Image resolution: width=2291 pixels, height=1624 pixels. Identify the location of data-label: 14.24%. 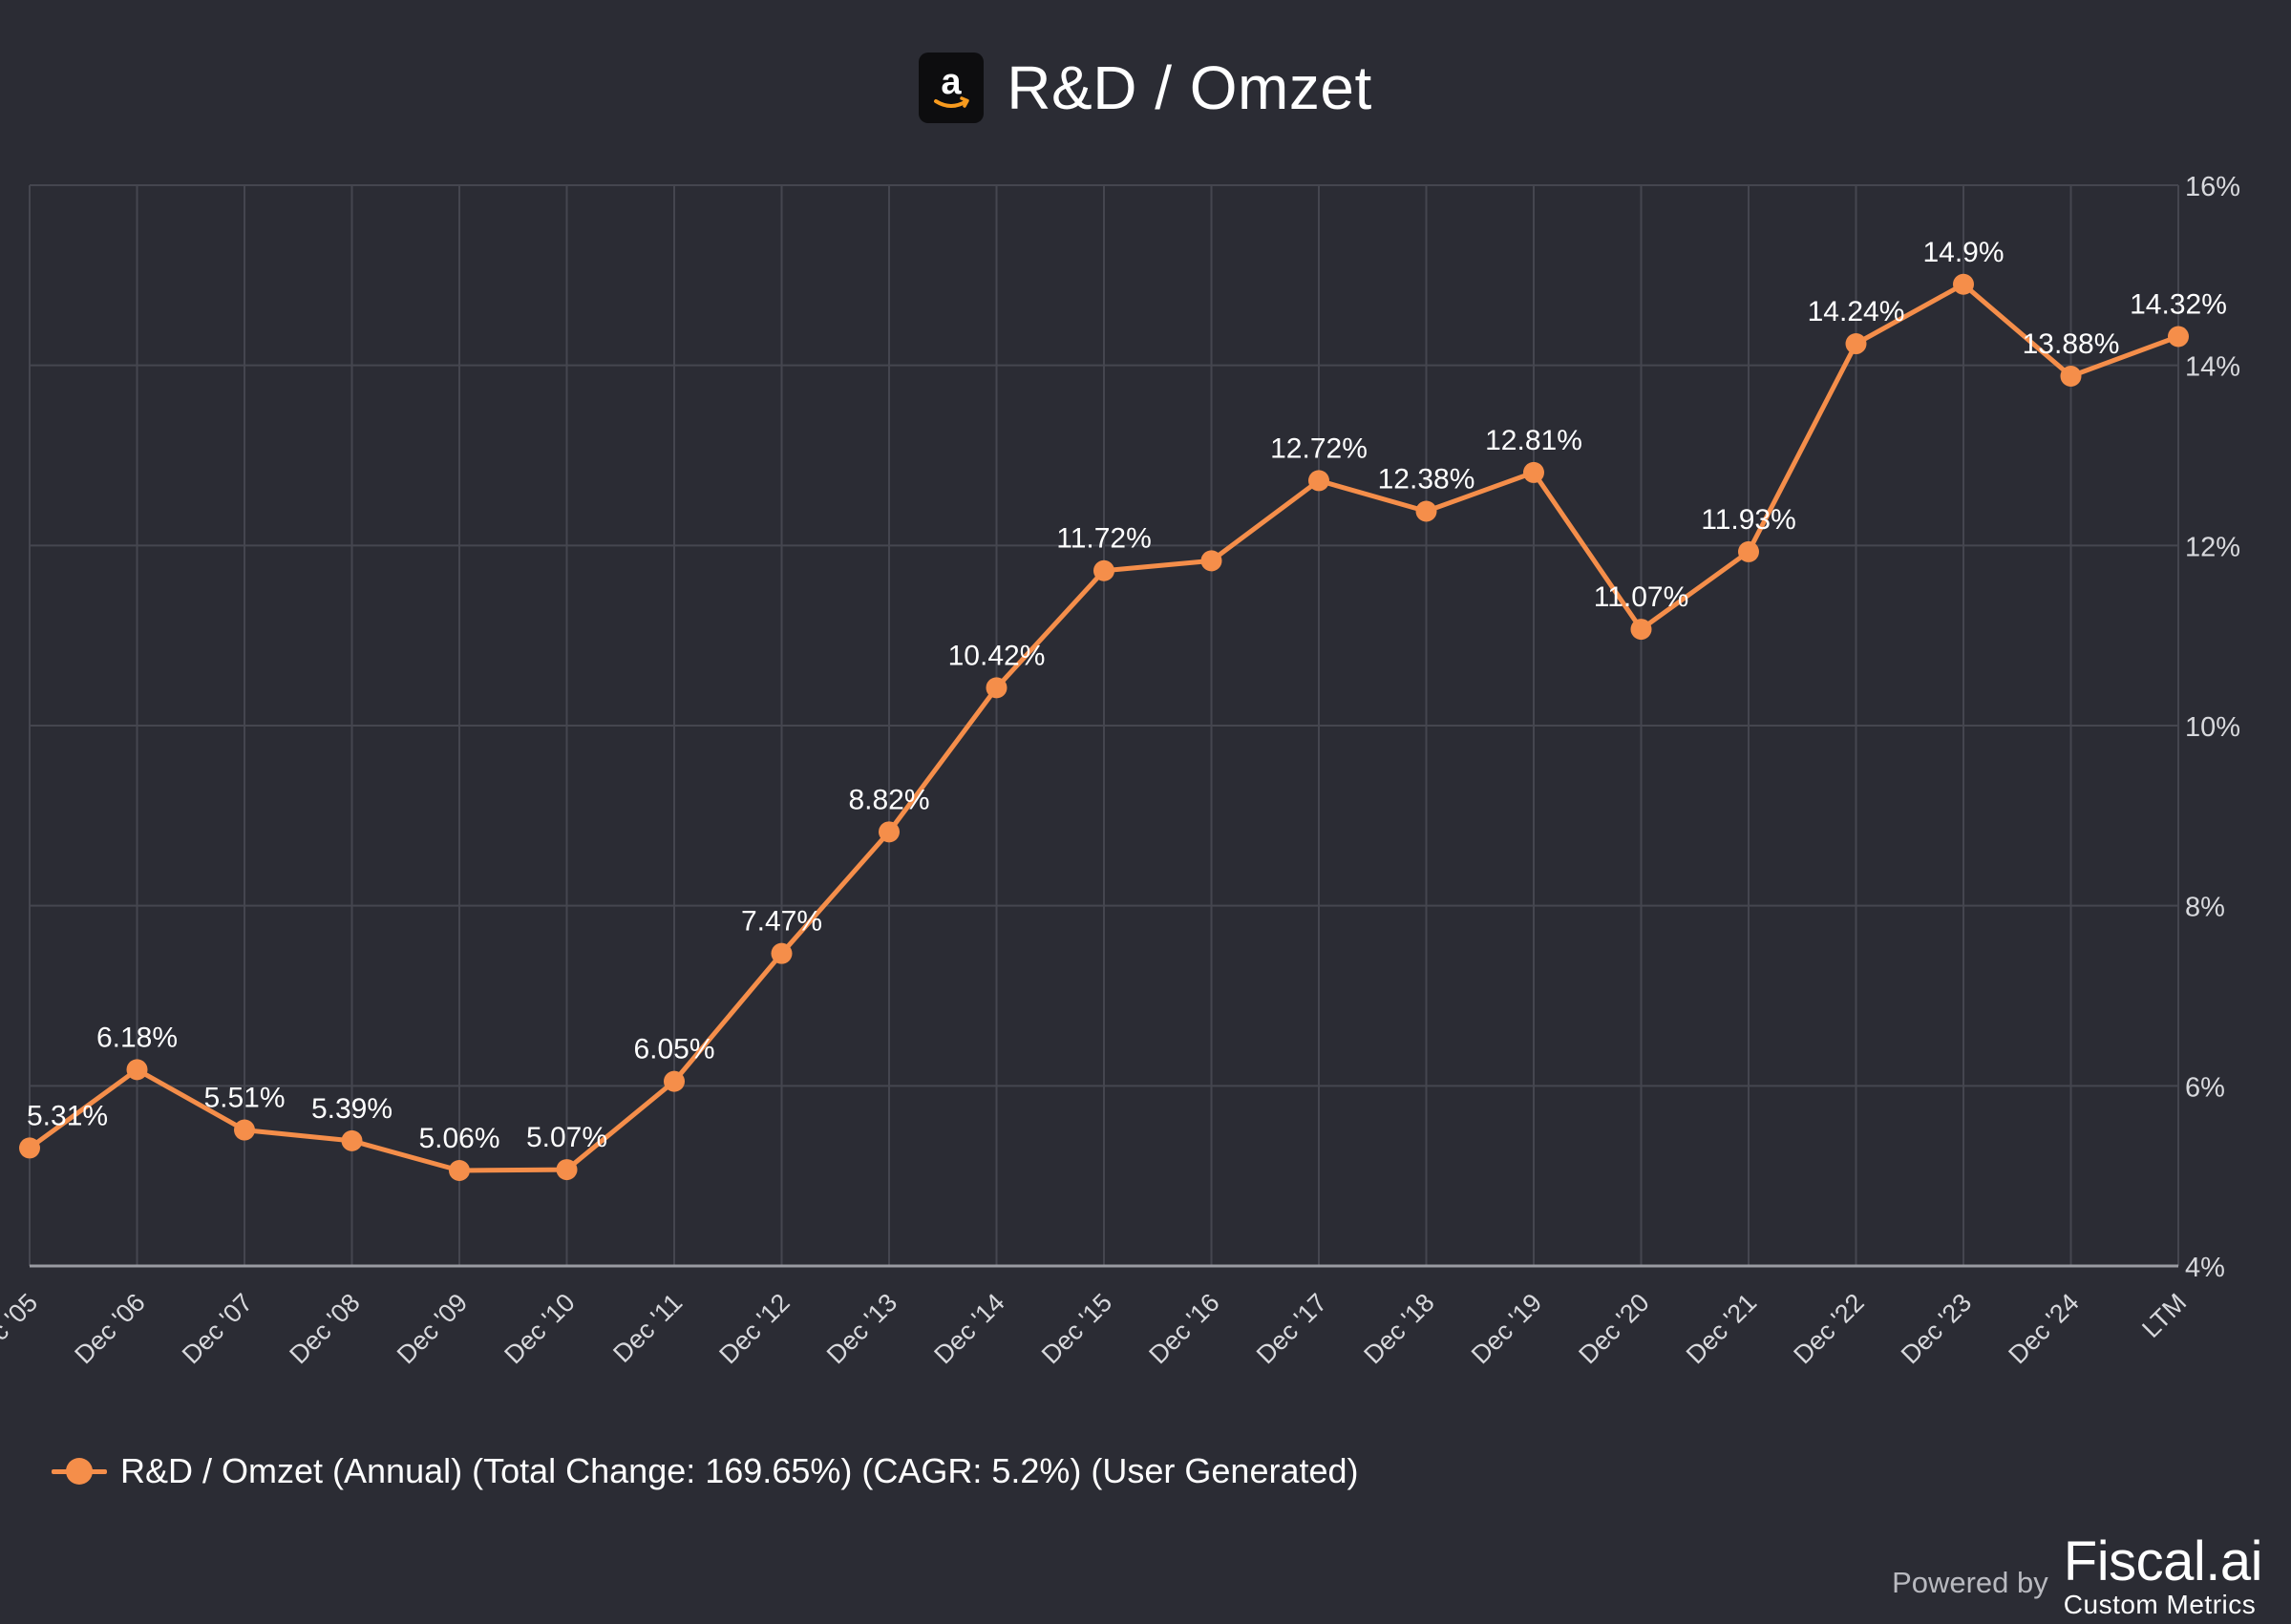
(1856, 311).